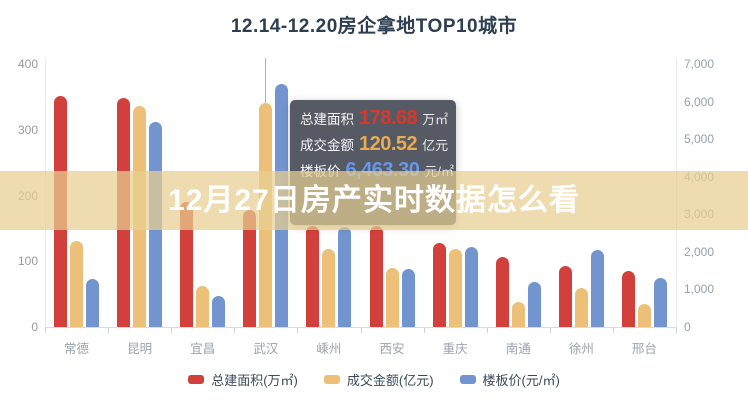 The width and height of the screenshot is (748, 400). What do you see at coordinates (699, 64) in the screenshot?
I see `y-axis-label-right: 7,000` at bounding box center [699, 64].